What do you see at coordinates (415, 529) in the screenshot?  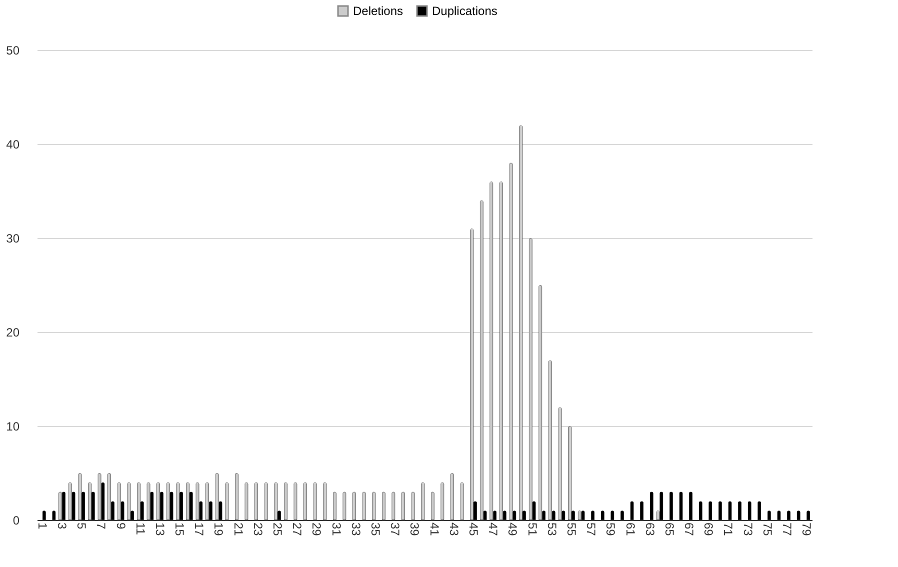 I see `x-tick-label: 39` at bounding box center [415, 529].